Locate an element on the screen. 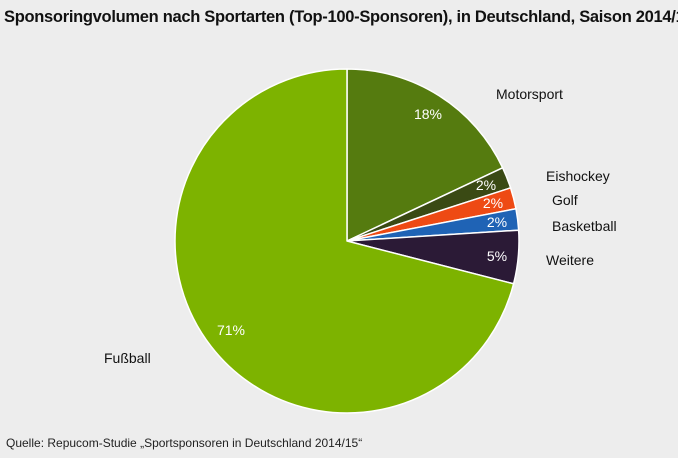 The height and width of the screenshot is (458, 678). category-label-basketball: Basketball is located at coordinates (584, 226).